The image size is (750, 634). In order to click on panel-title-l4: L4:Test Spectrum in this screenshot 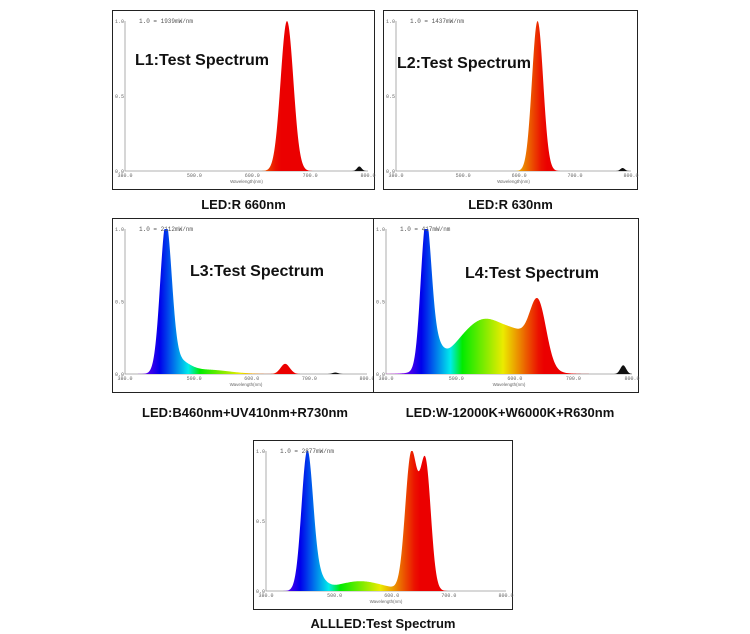, I will do `click(532, 273)`.